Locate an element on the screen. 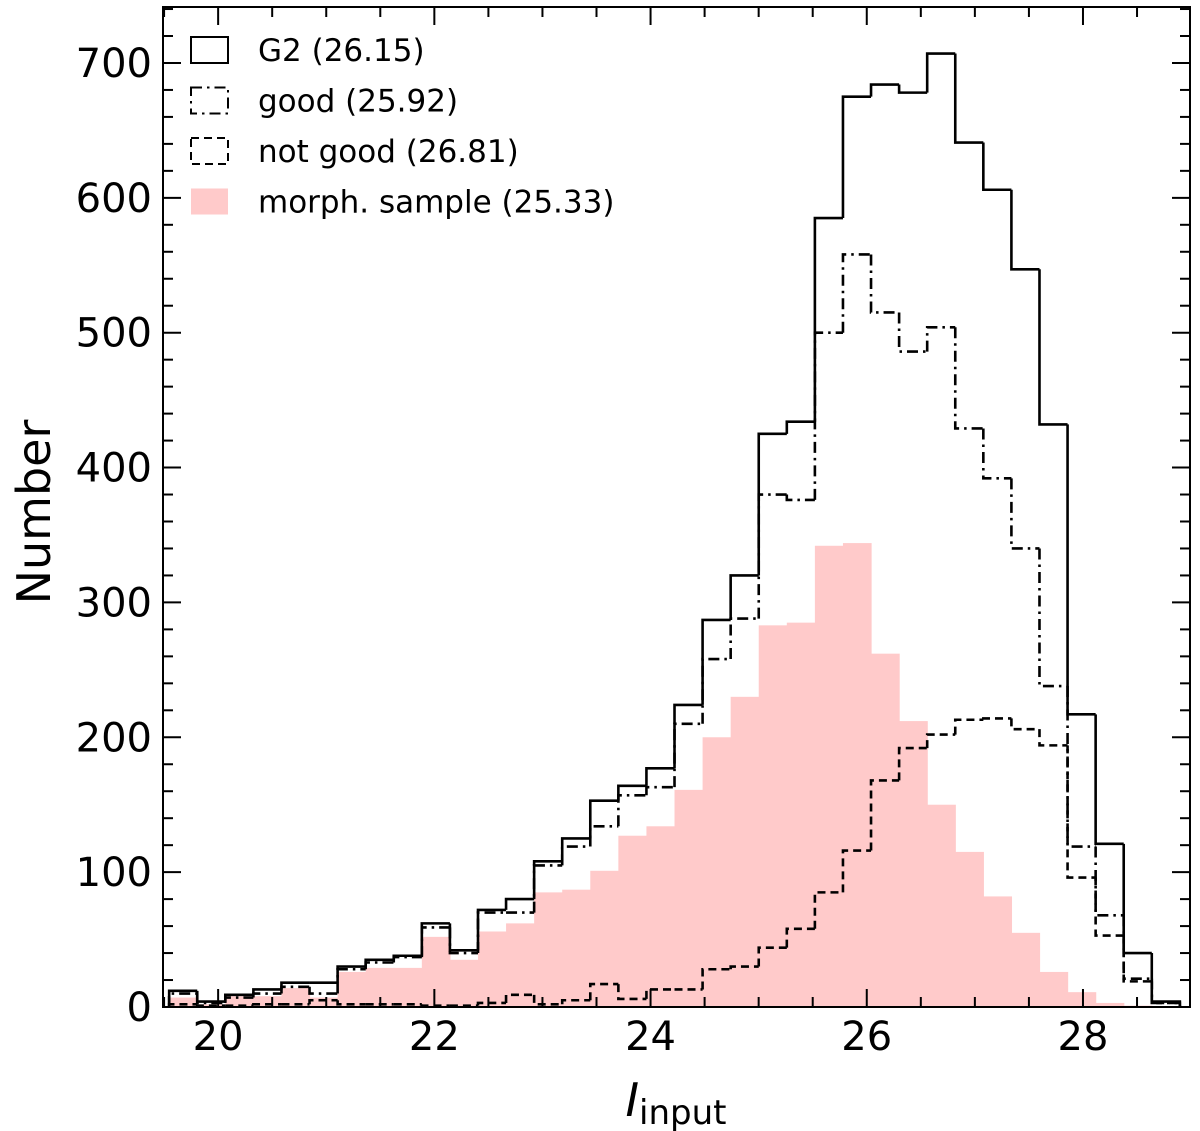 The height and width of the screenshot is (1131, 1200). x-tick-label: 24 is located at coordinates (650, 1037).